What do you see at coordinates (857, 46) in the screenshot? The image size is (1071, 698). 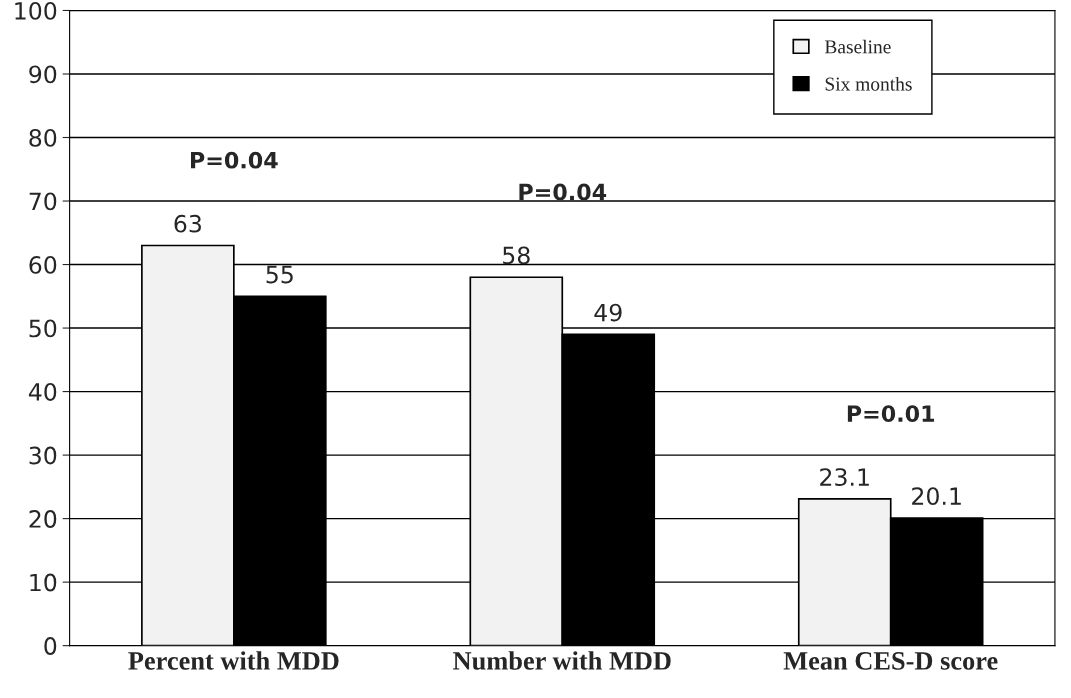 I see `legend-label: Baseline` at bounding box center [857, 46].